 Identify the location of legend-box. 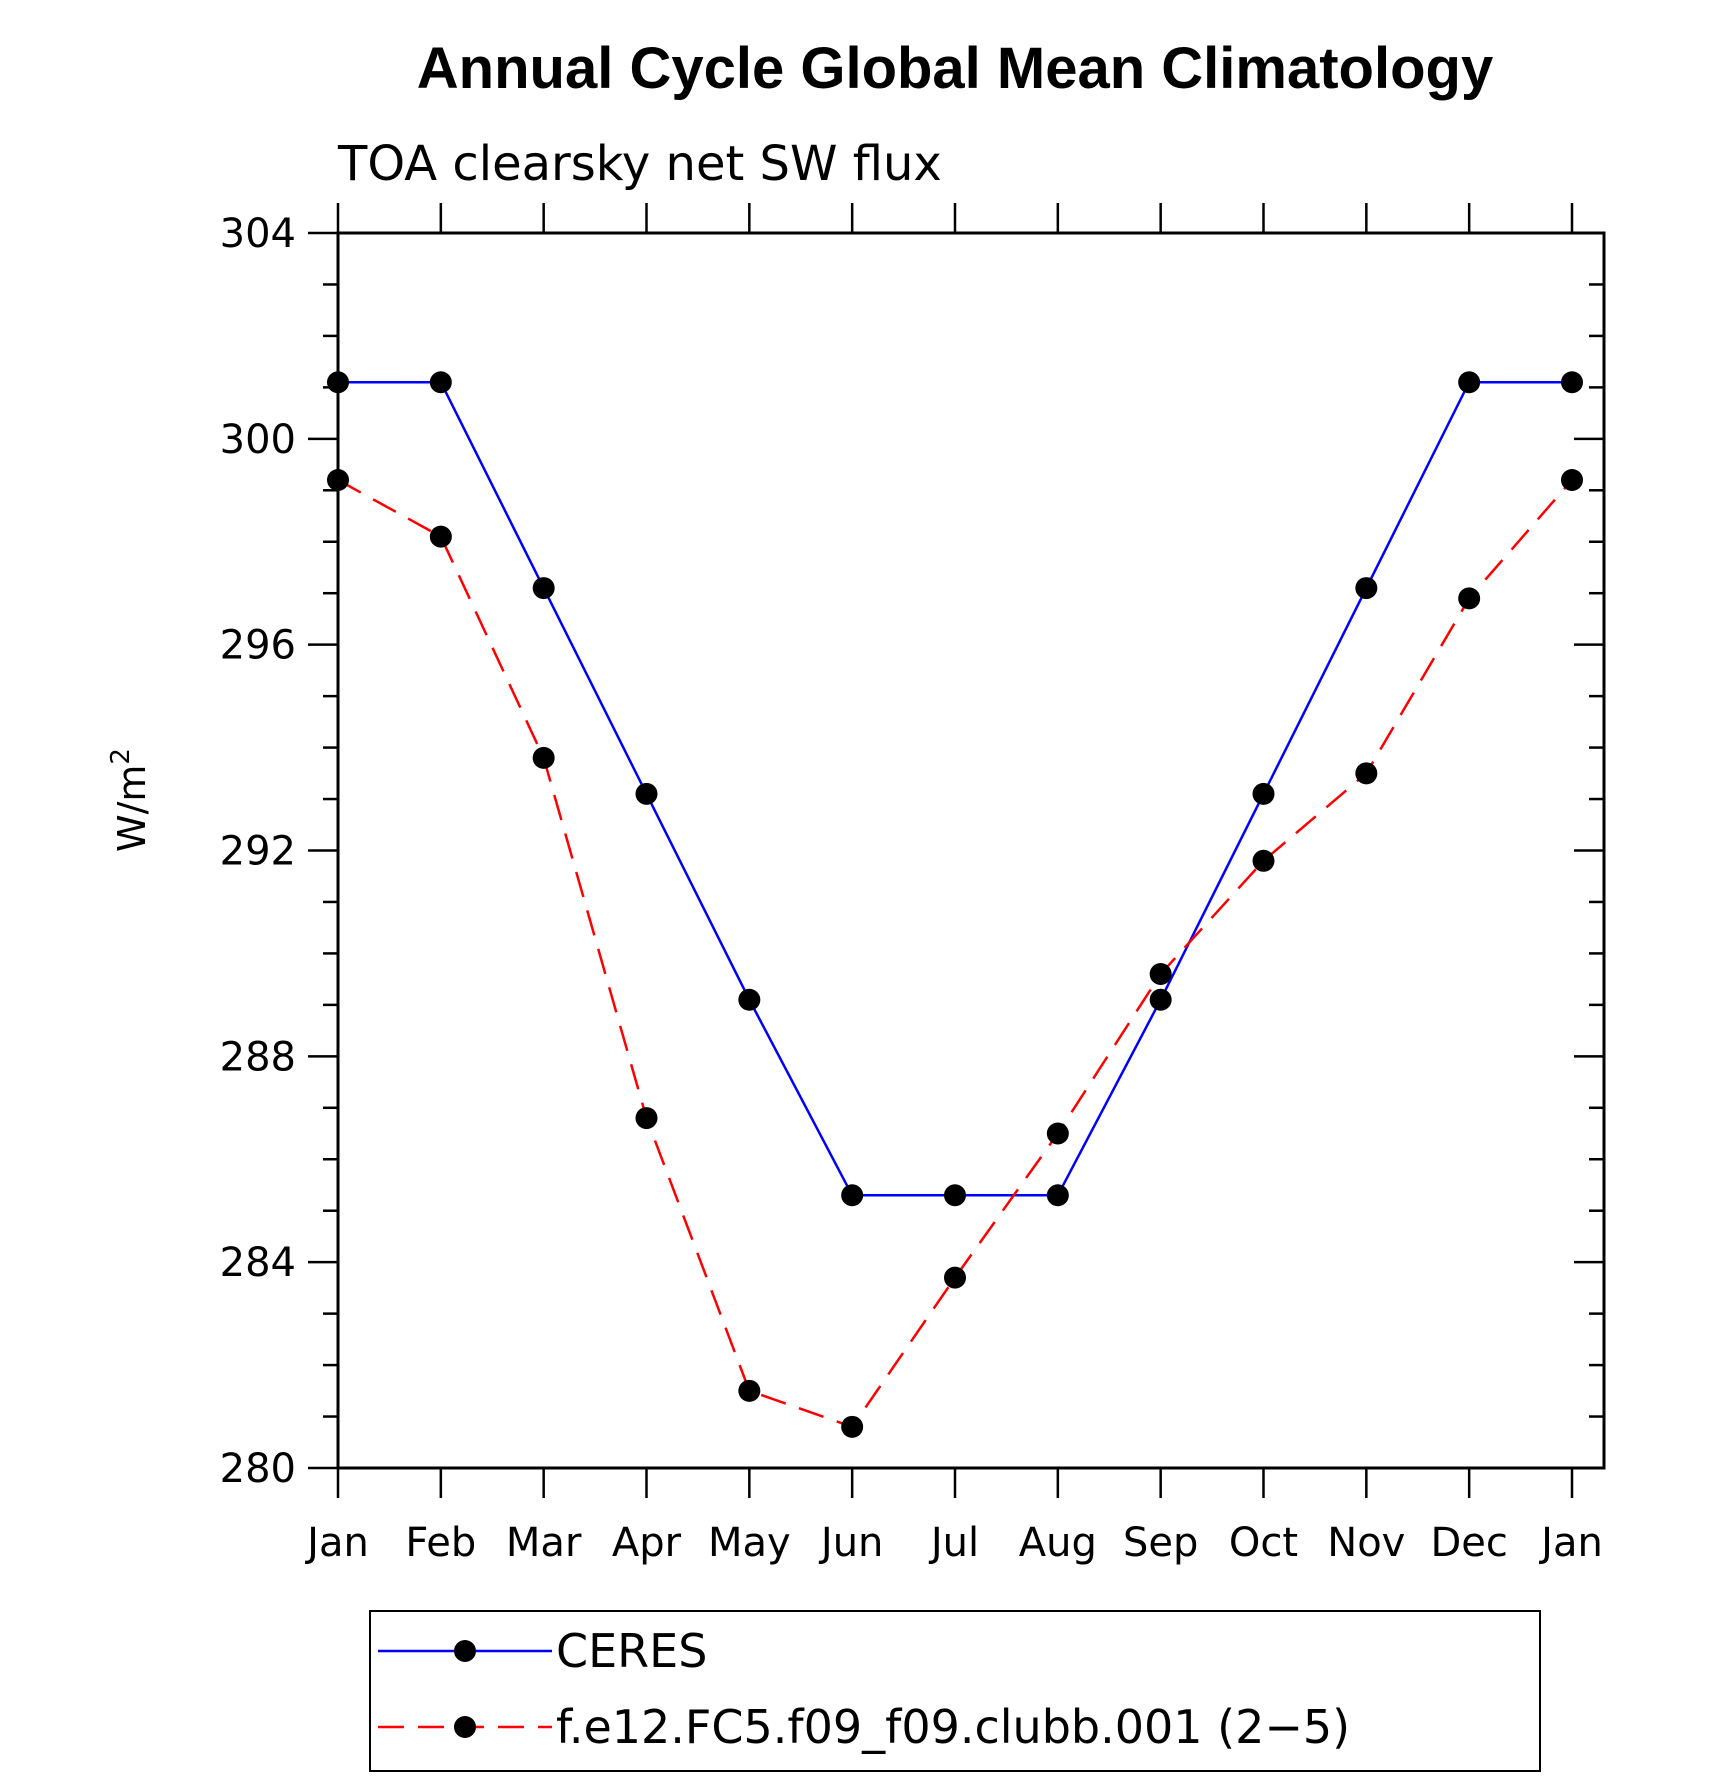
(955, 1691).